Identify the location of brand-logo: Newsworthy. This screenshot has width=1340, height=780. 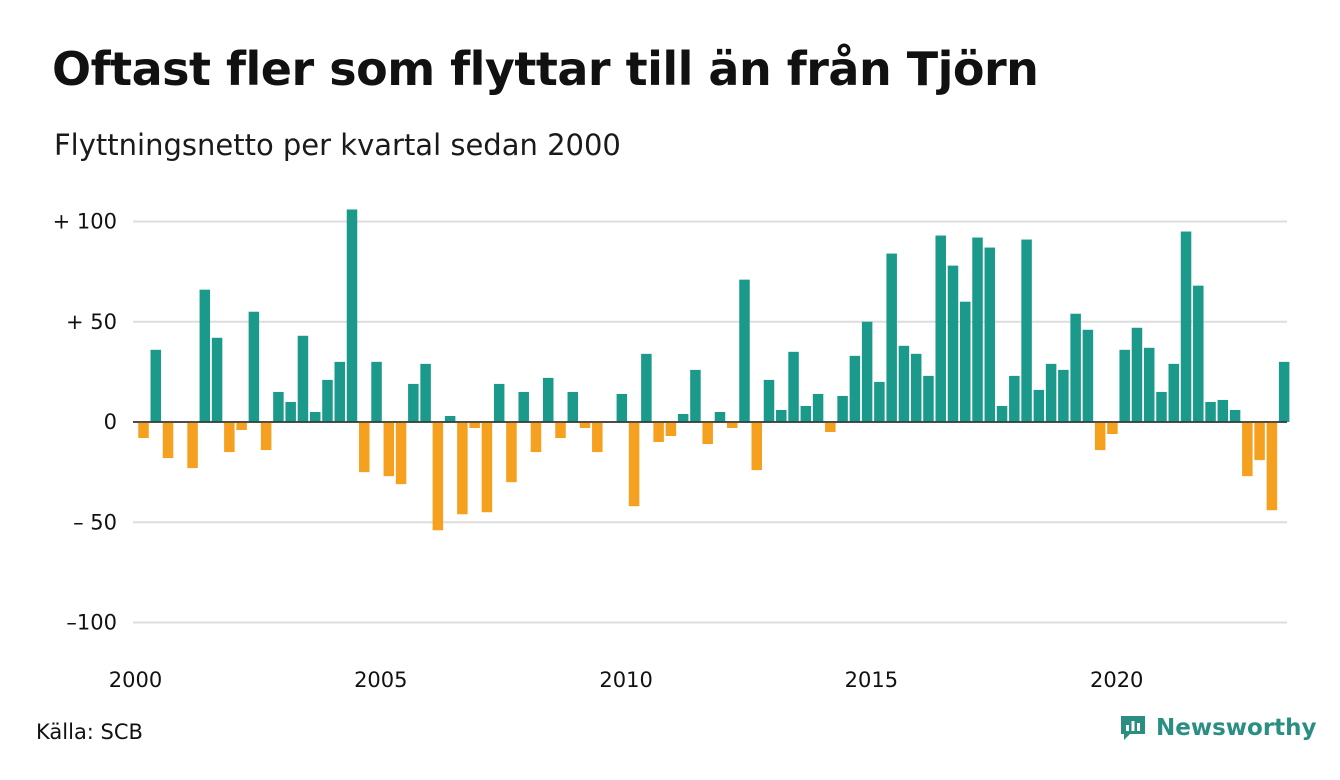
(1217, 728).